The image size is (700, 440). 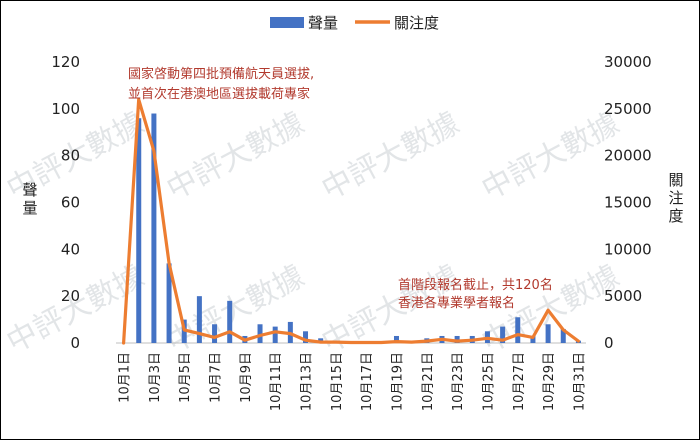 What do you see at coordinates (230, 321) in the screenshot?
I see `bar-10月8日` at bounding box center [230, 321].